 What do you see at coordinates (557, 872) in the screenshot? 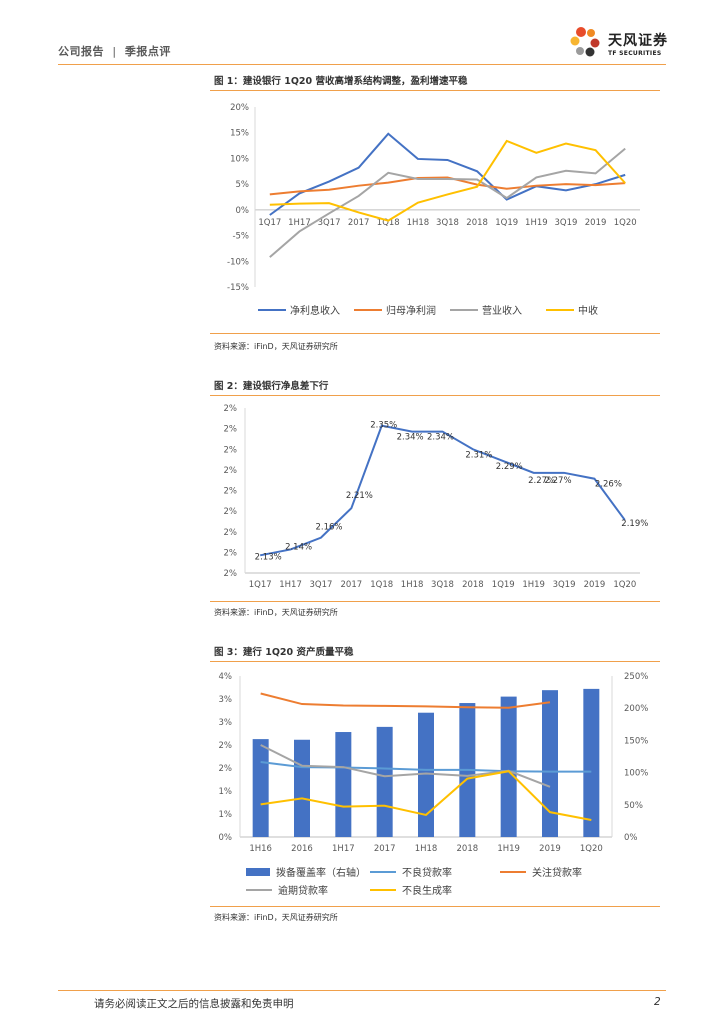
I see `legend-label: 关注贷款率` at bounding box center [557, 872].